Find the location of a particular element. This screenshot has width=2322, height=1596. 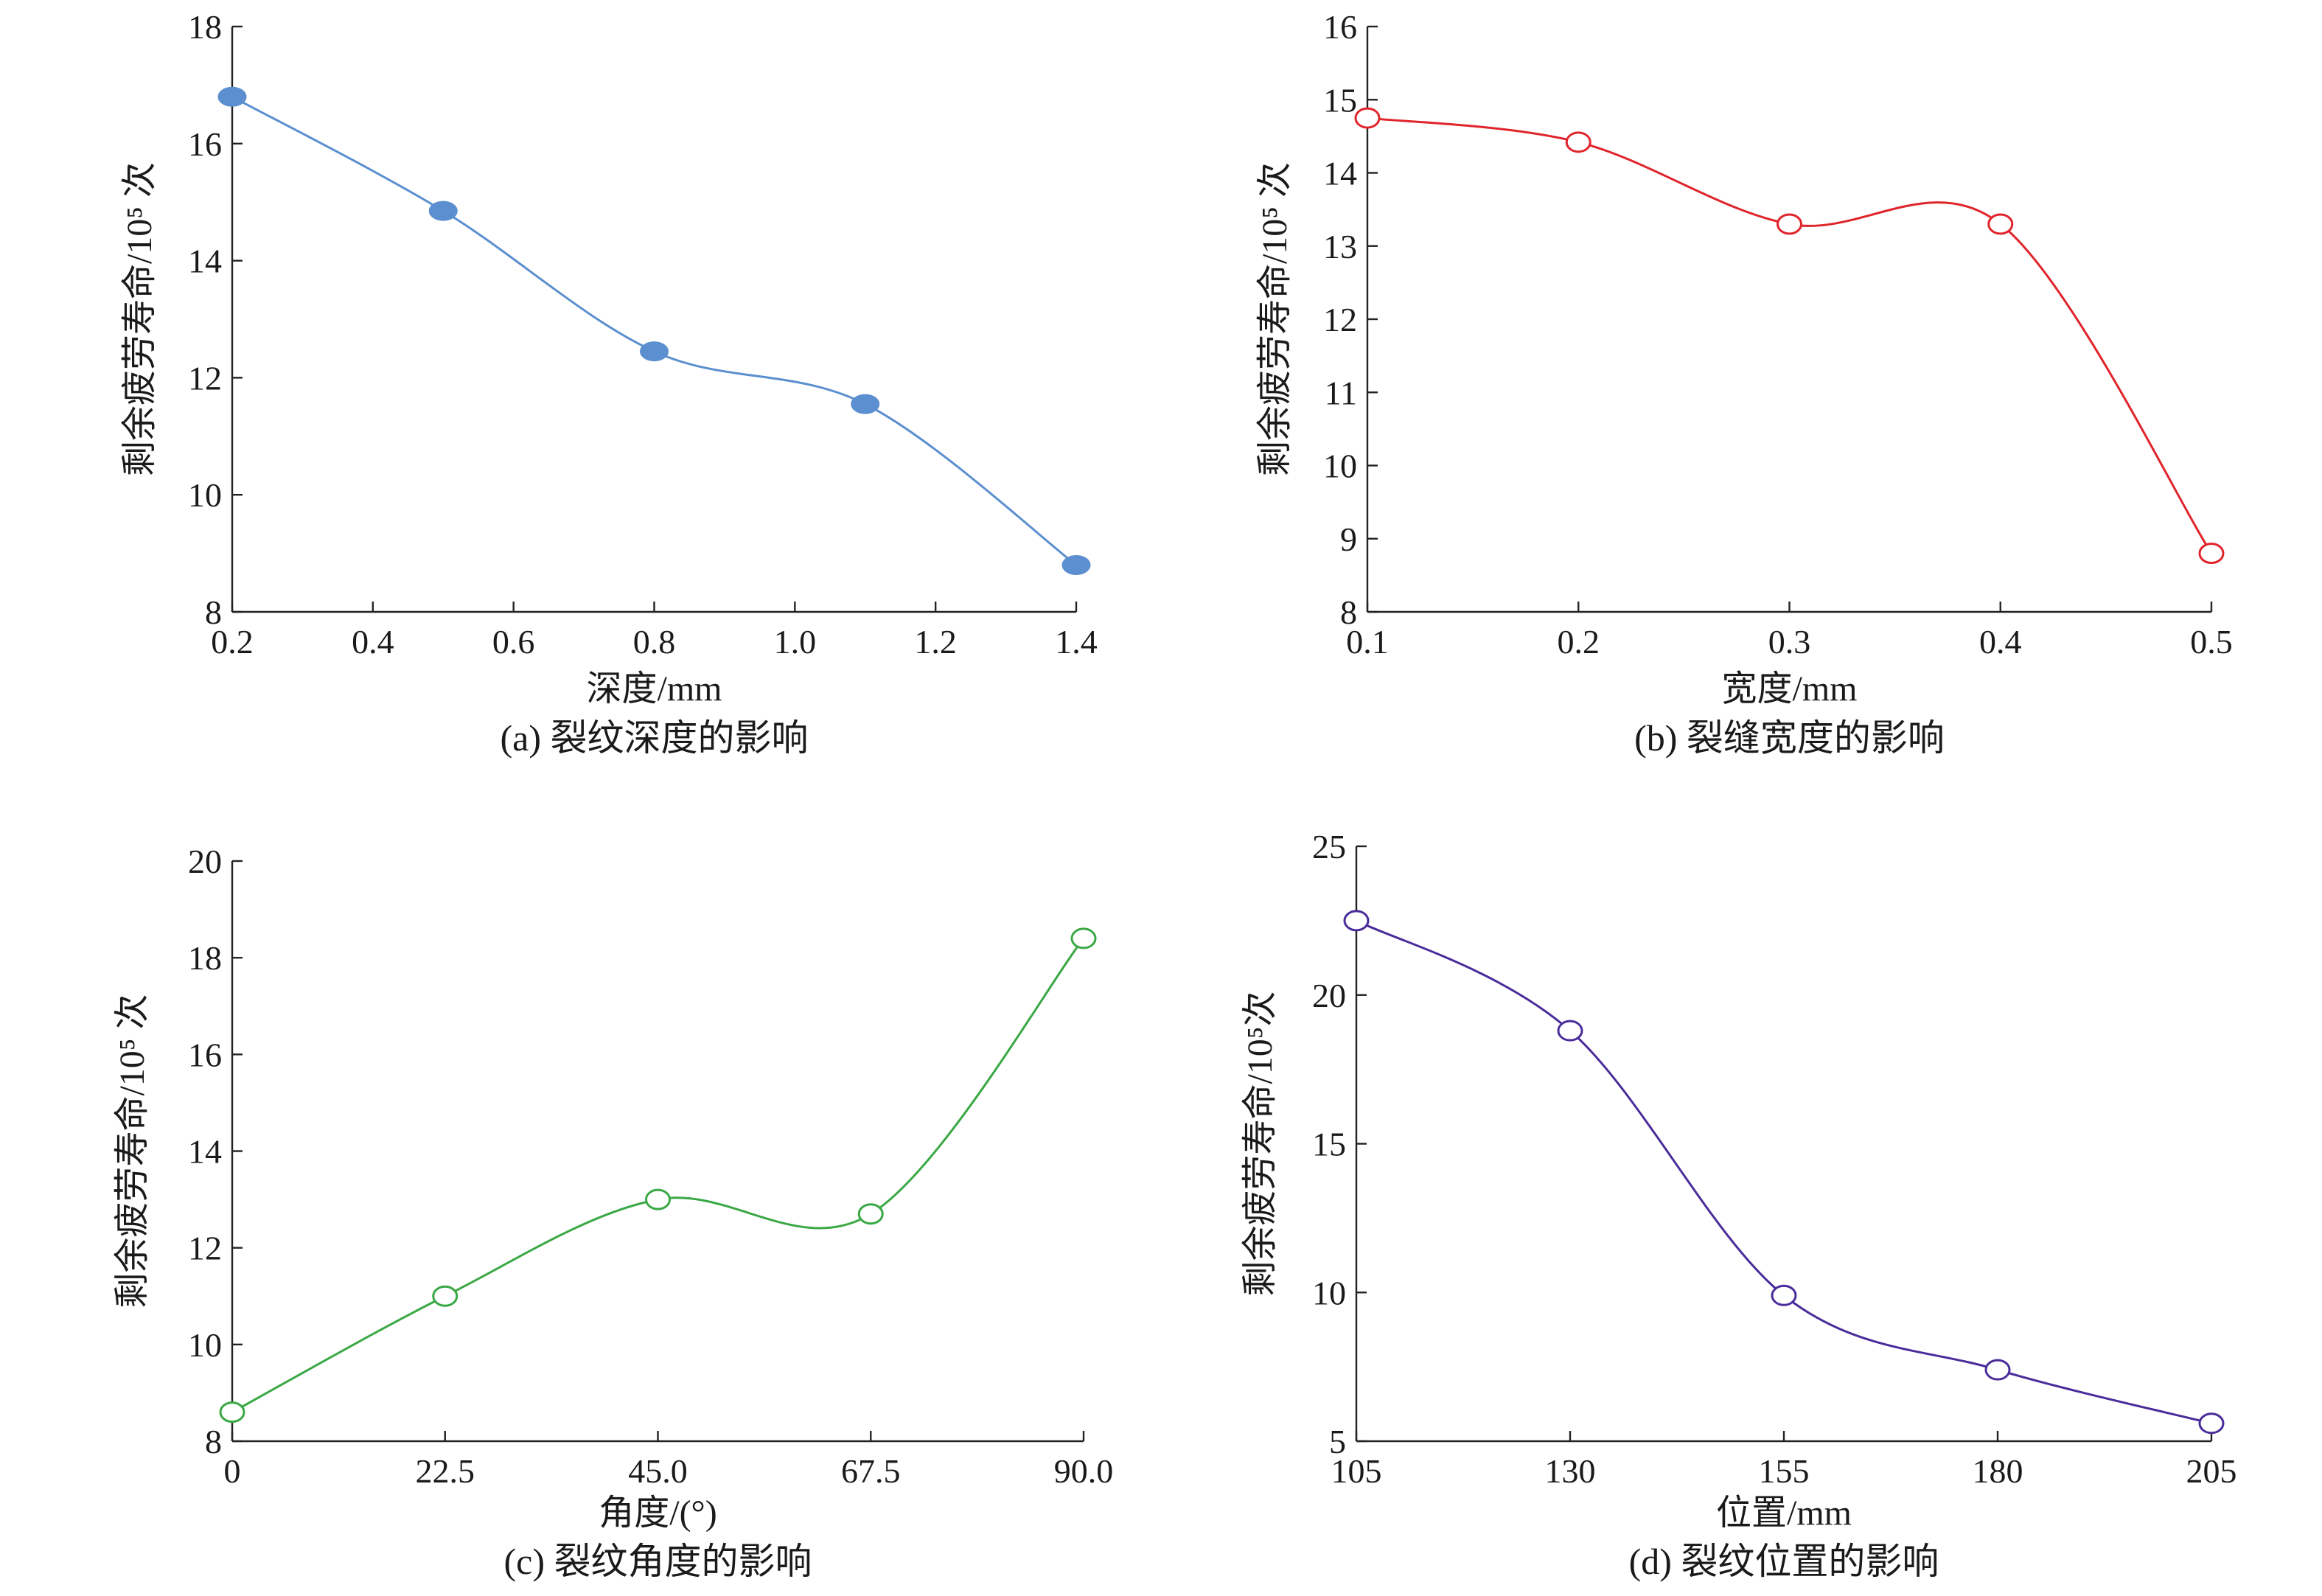

x-tick-label: 180 is located at coordinates (1998, 1471).